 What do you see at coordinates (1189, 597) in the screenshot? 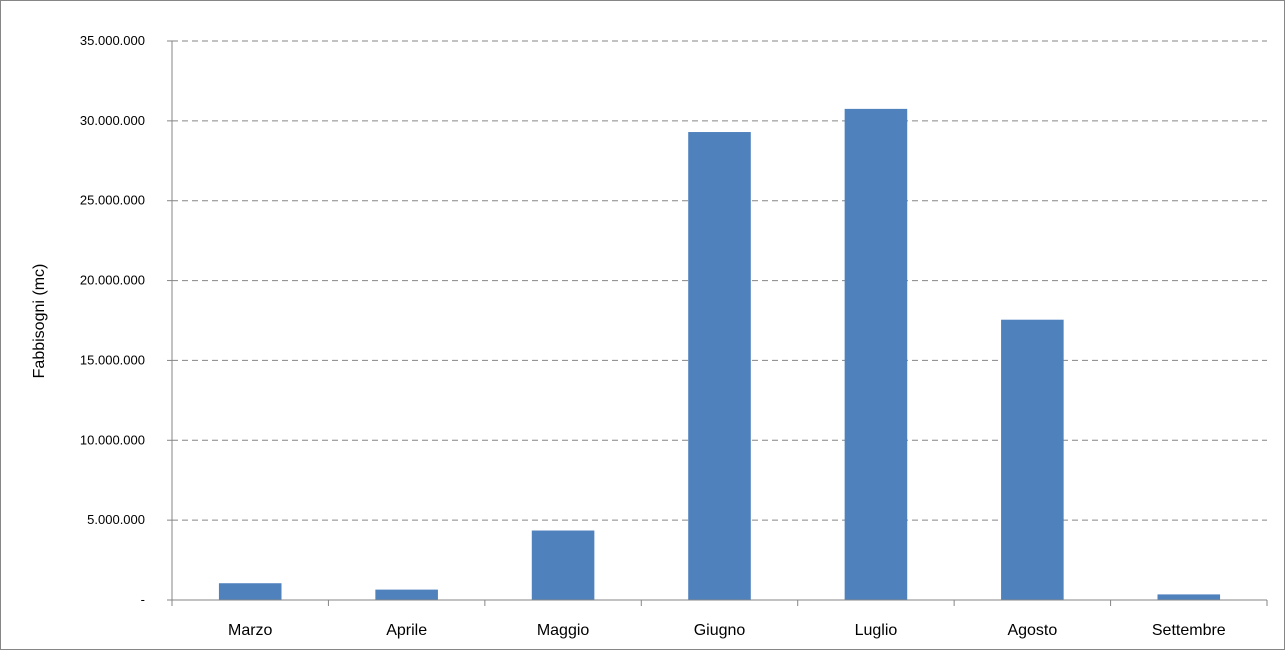
I see `bar-settembre` at bounding box center [1189, 597].